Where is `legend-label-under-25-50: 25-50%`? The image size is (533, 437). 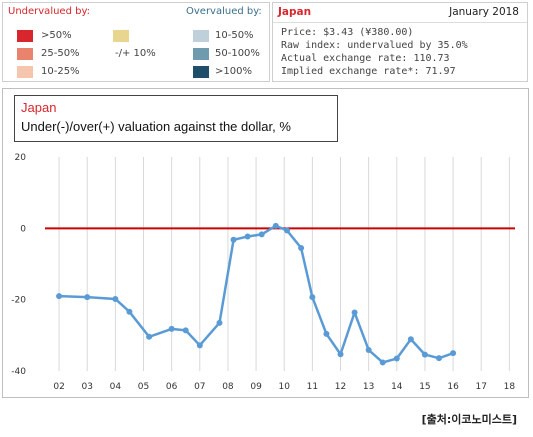 legend-label-under-25-50: 25-50% is located at coordinates (60, 53).